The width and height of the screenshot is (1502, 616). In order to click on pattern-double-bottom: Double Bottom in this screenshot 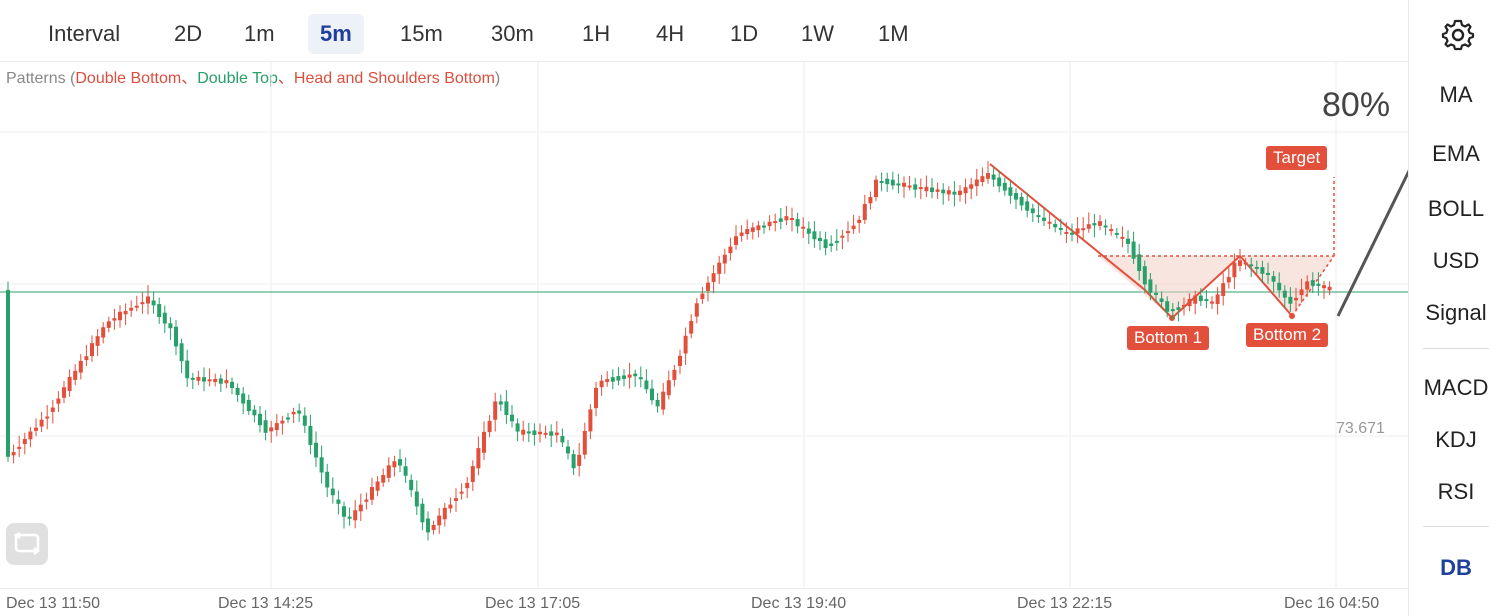, I will do `click(128, 78)`.